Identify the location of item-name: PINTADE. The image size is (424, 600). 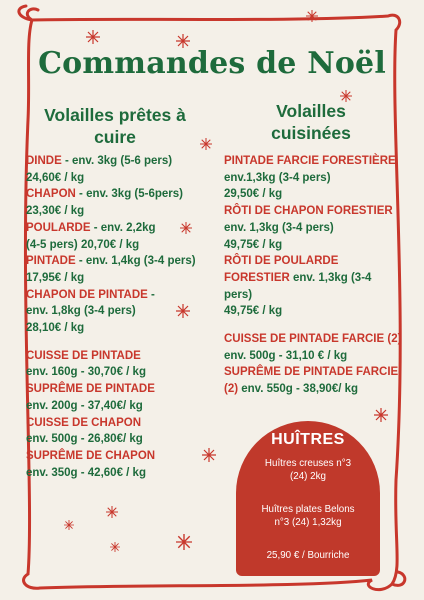
(51, 261).